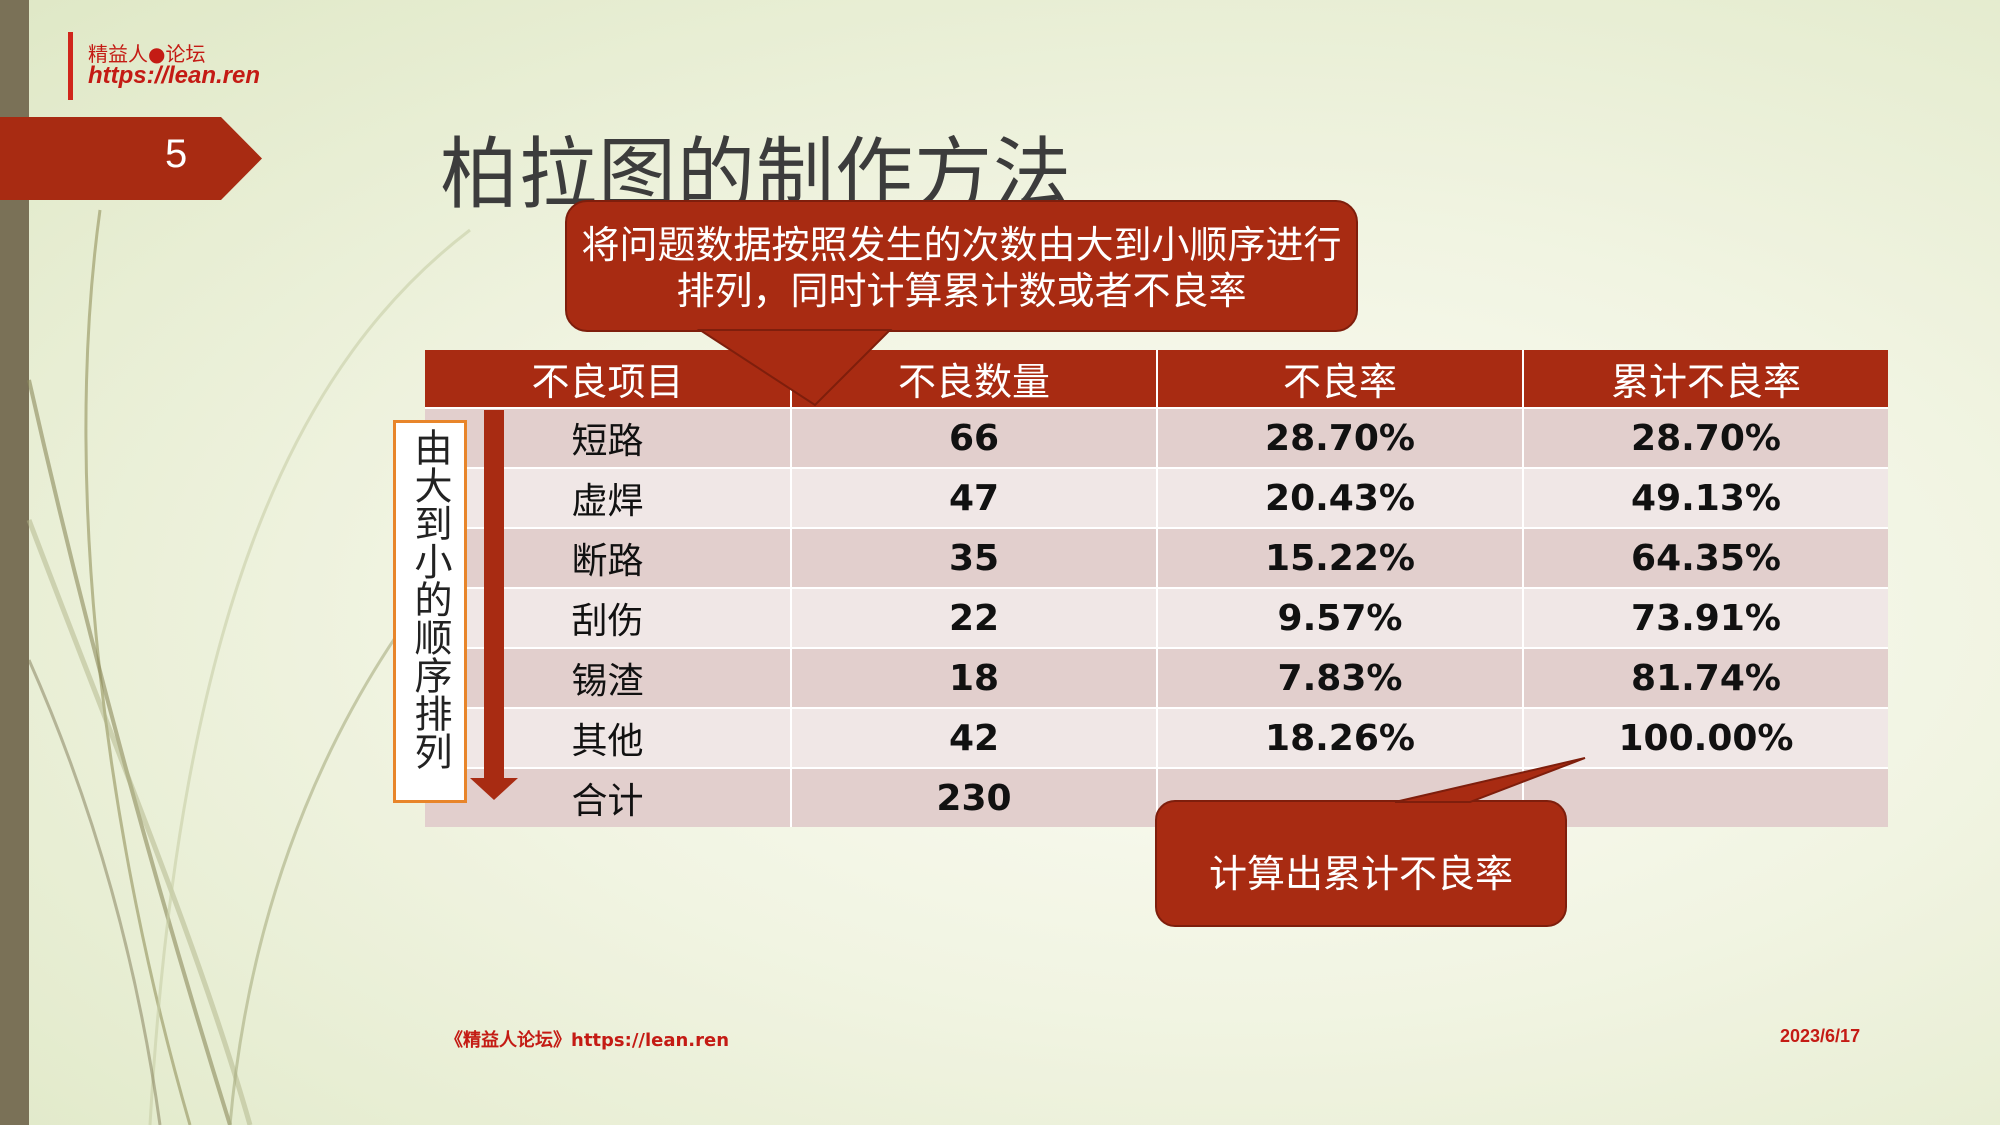  Describe the element at coordinates (974, 737) in the screenshot. I see `cell-count: 42` at that location.